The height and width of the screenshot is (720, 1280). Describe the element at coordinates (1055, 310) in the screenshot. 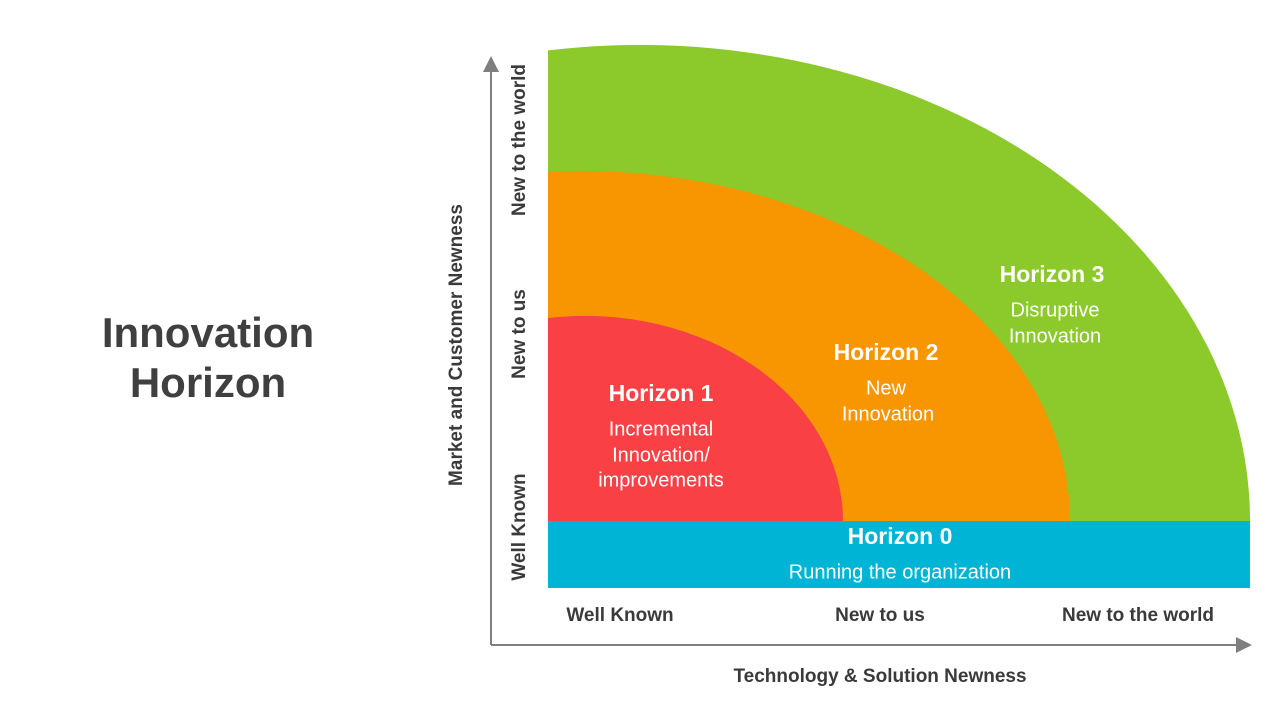

I see `horizon-description: Disruptive` at that location.